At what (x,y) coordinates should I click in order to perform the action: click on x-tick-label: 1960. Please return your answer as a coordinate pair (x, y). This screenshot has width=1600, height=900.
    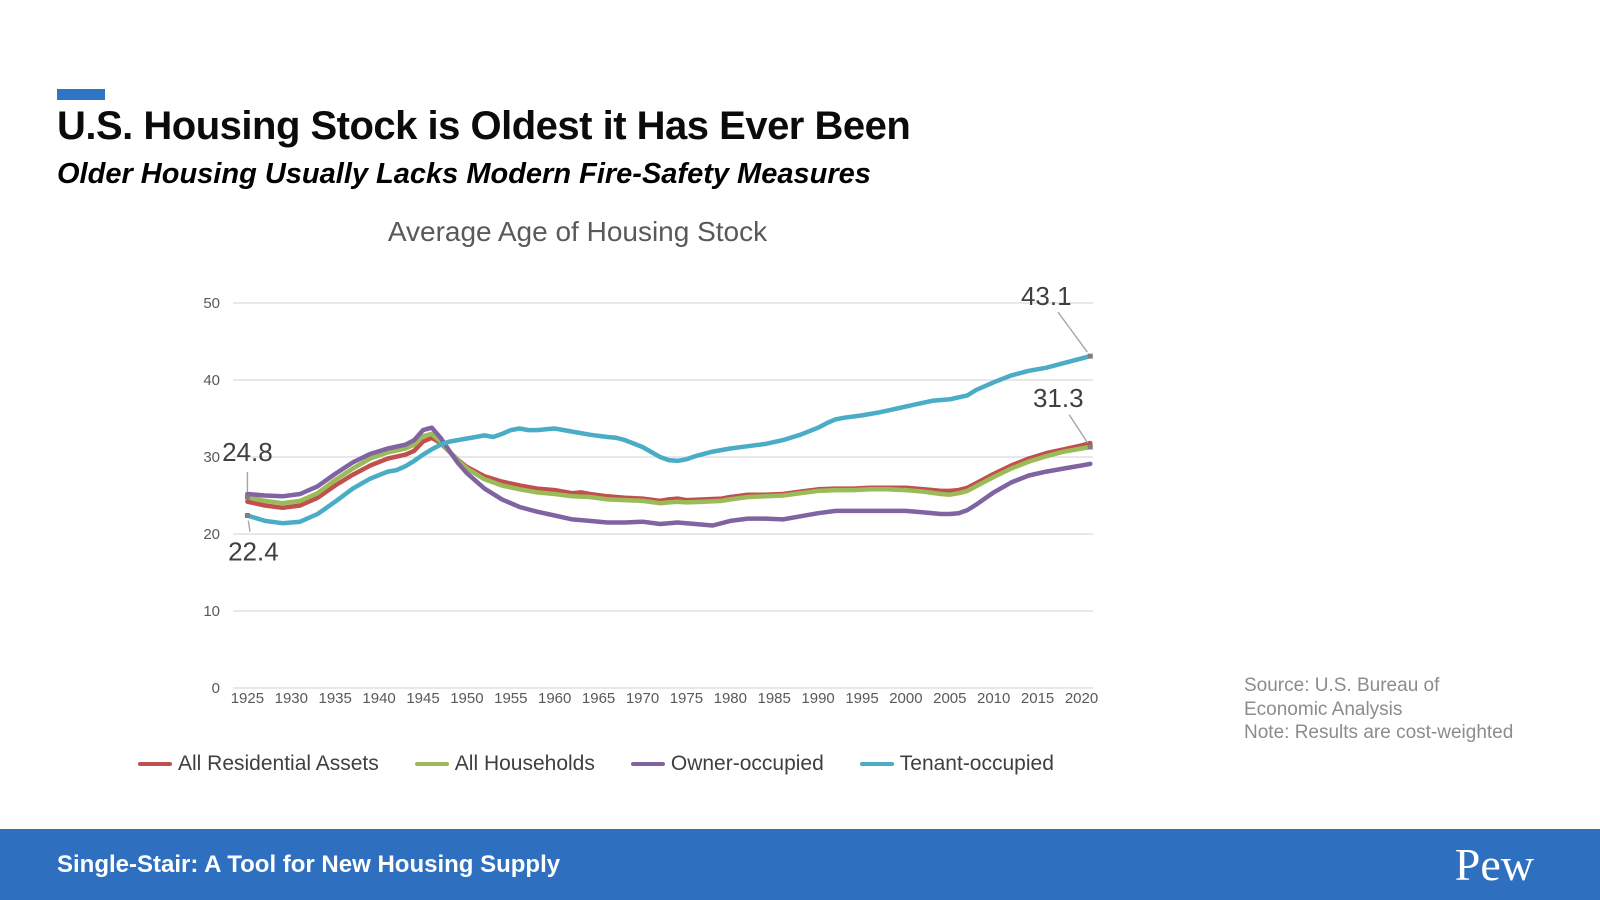
    Looking at the image, I should click on (554, 698).